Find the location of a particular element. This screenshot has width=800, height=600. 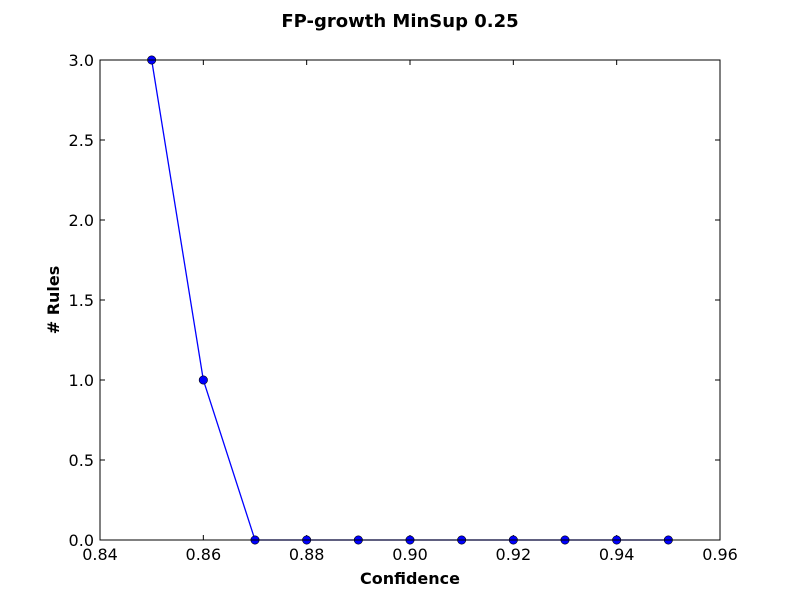

x-tick-label: 0.94 is located at coordinates (617, 554).